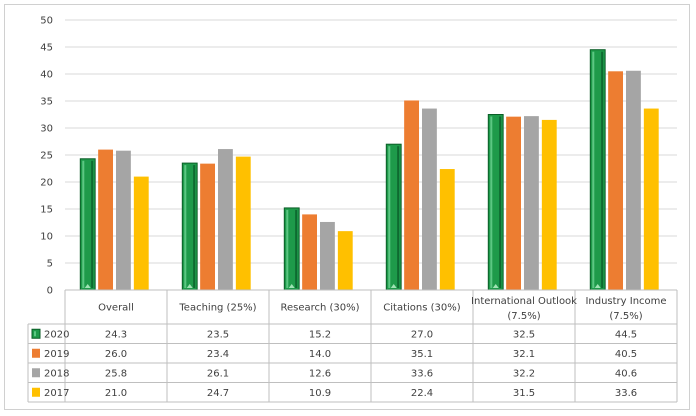 The image size is (696, 416). Describe the element at coordinates (524, 334) in the screenshot. I see `data-label: 32.5` at that location.